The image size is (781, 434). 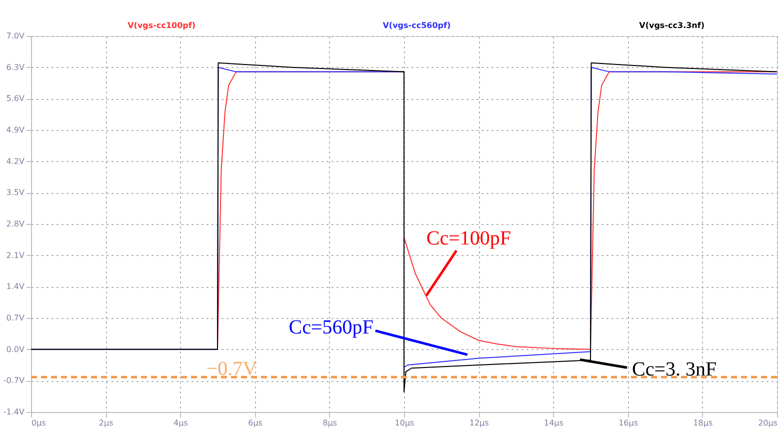 I want to click on y-tick-label: 4.9V, so click(x=16, y=130).